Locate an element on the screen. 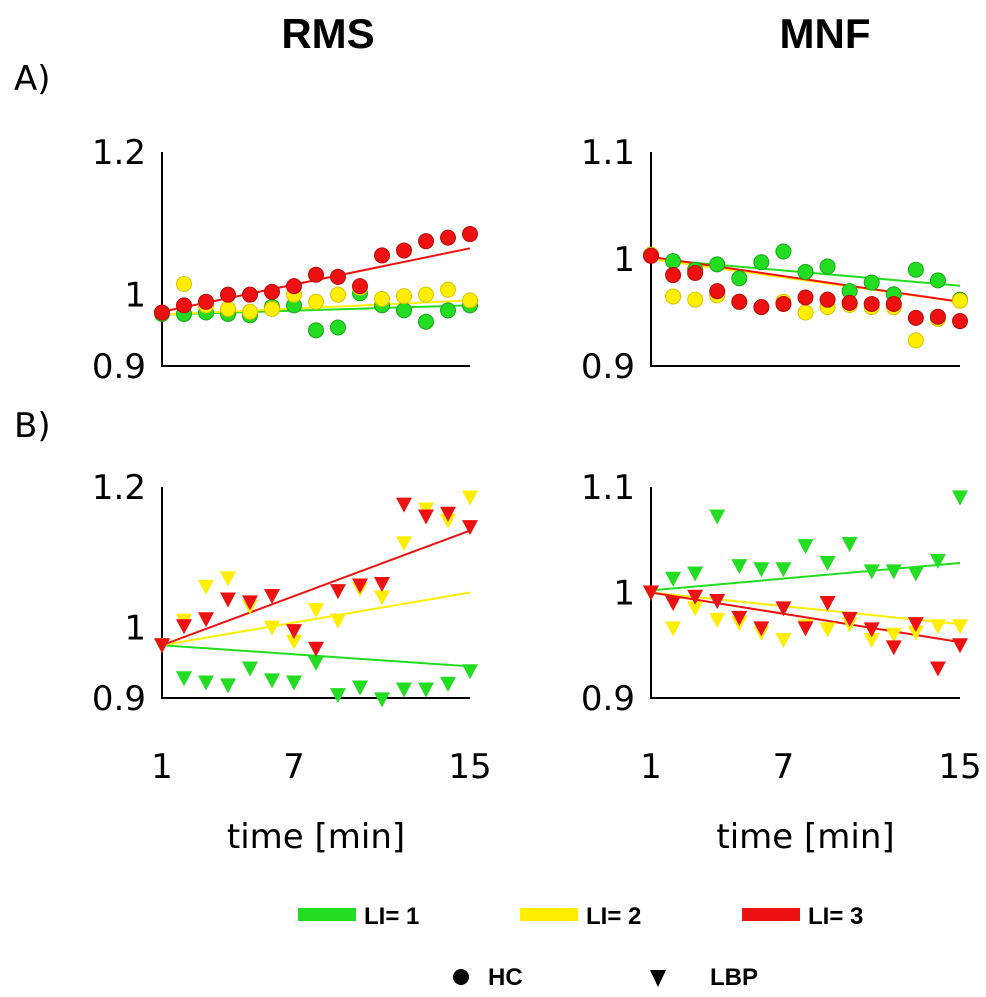  x-tick-label-B-MNF-1: 7 is located at coordinates (784, 767).